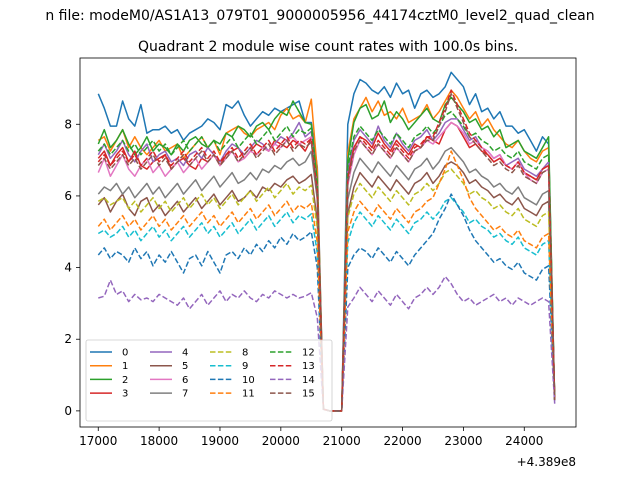 The width and height of the screenshot is (640, 480). I want to click on legend-label: 1, so click(125, 366).